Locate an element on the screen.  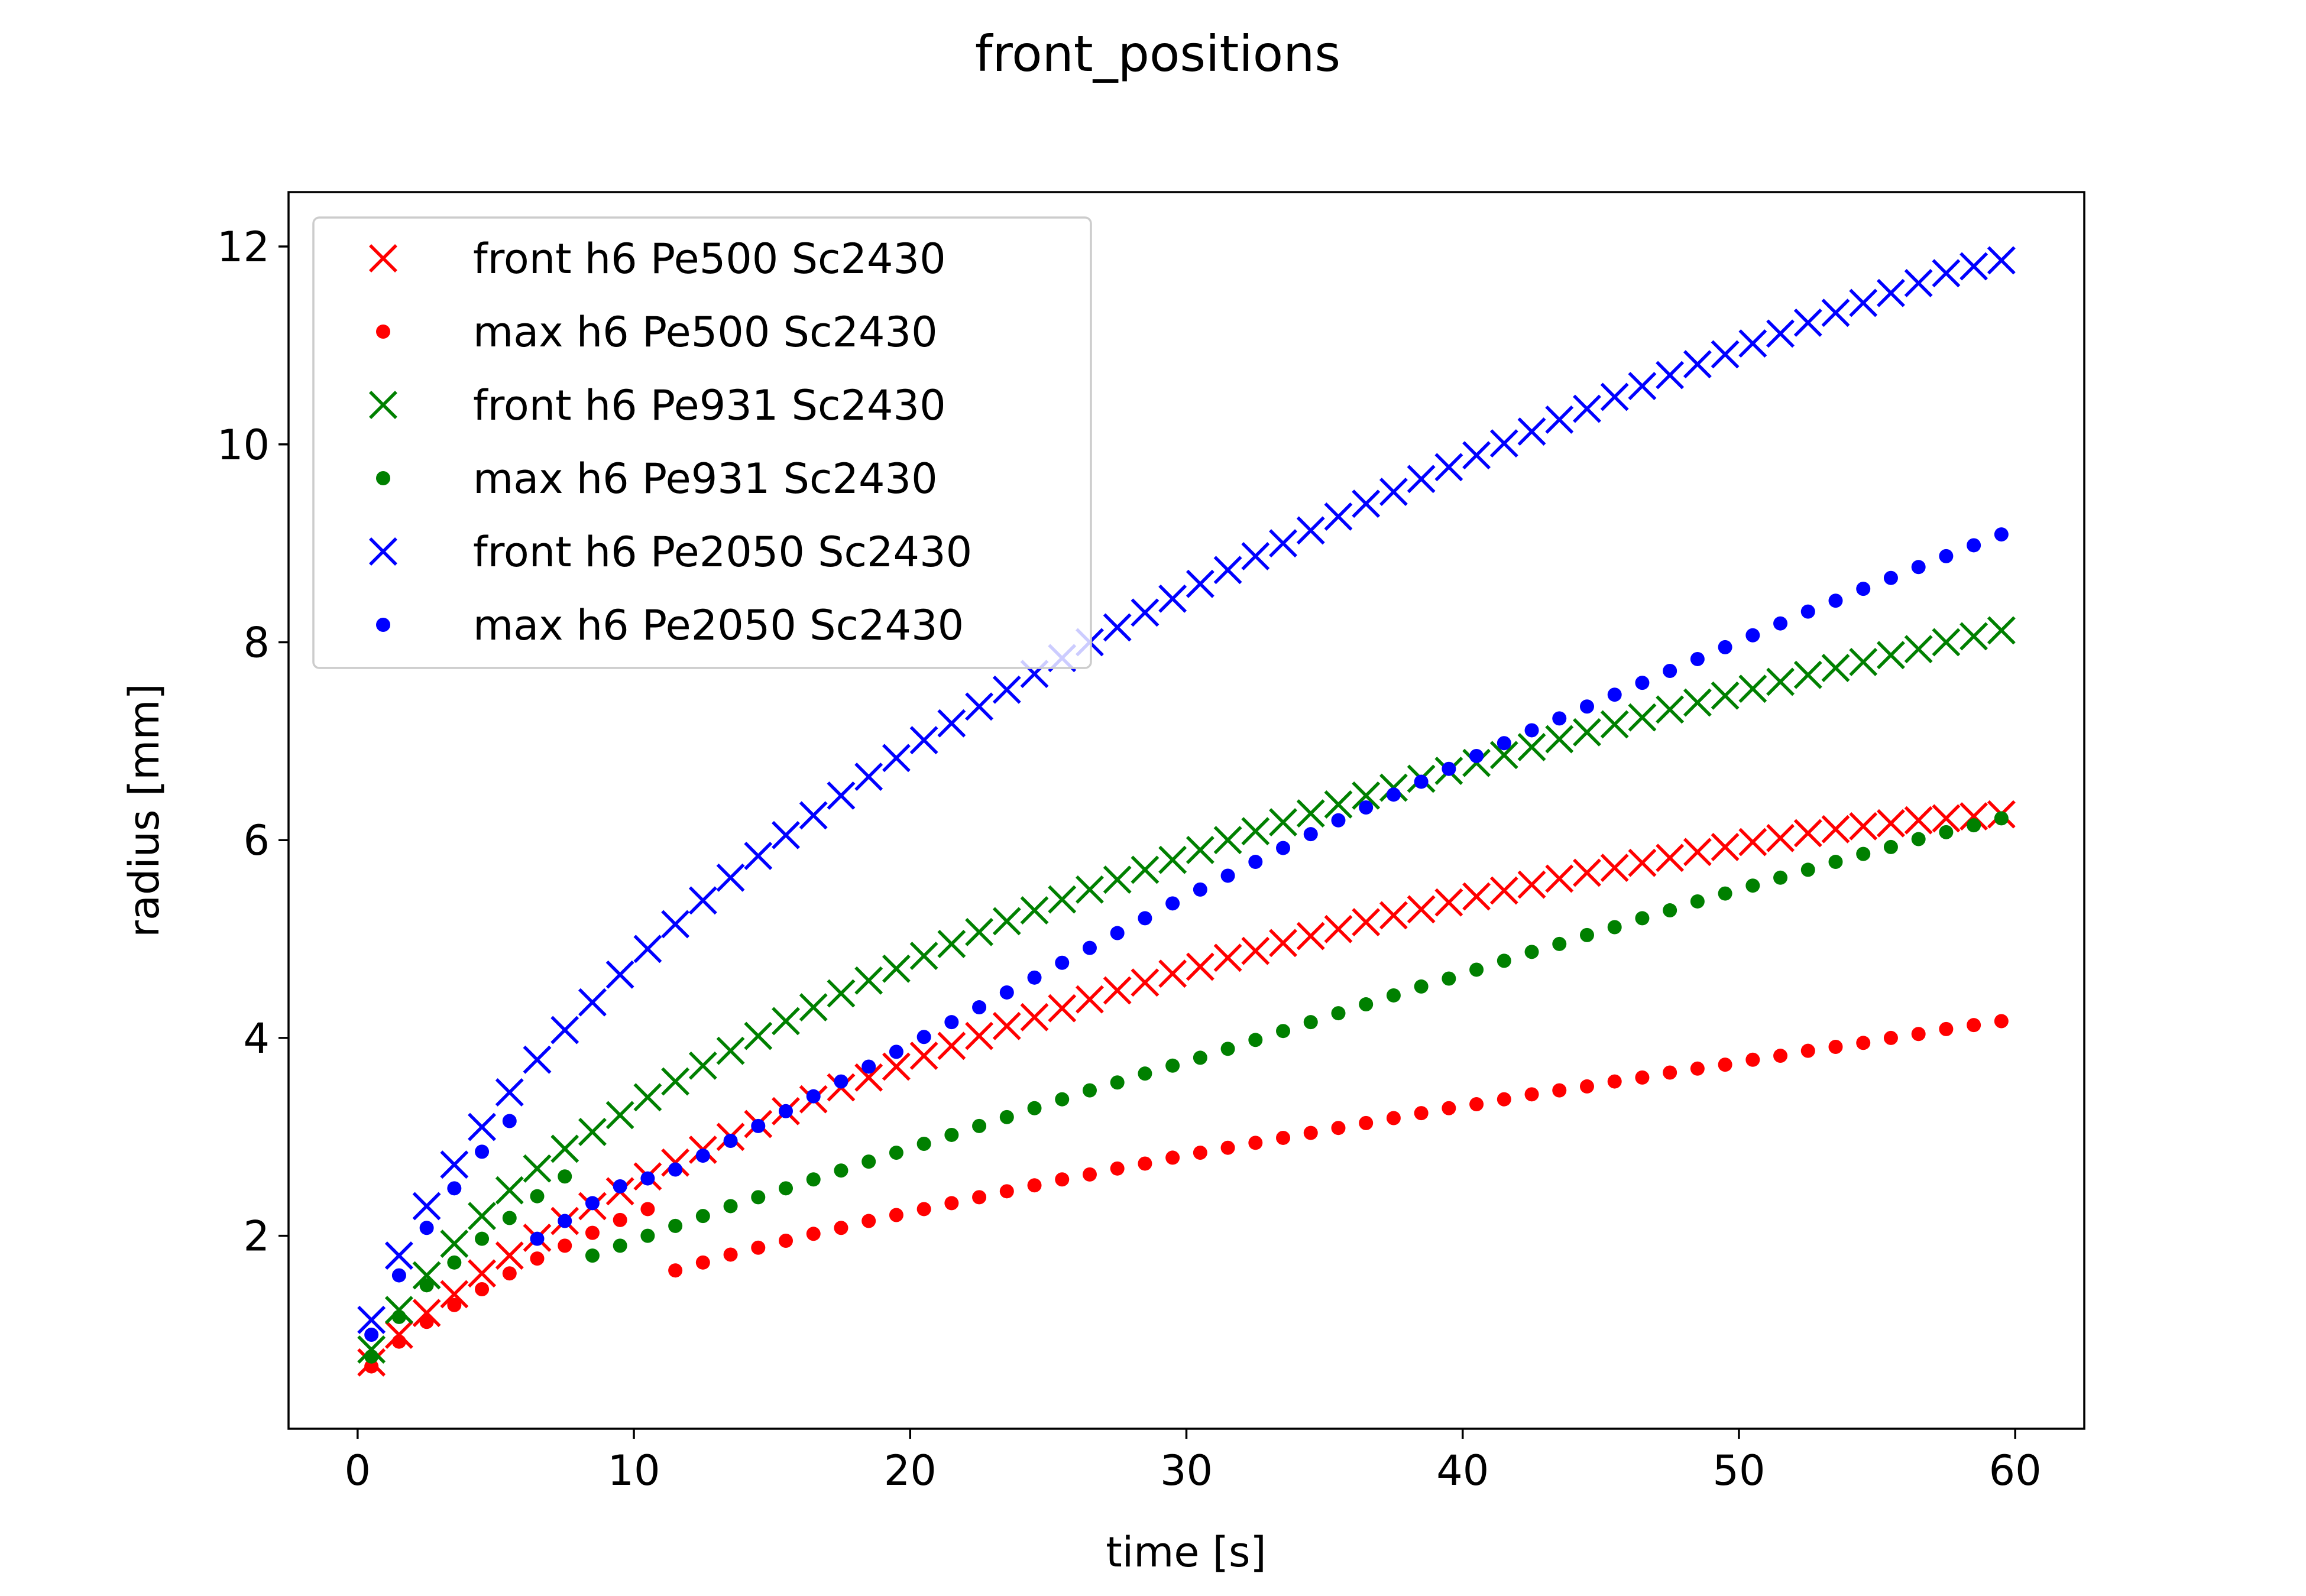
y-tick-label: 4 is located at coordinates (256, 1038).